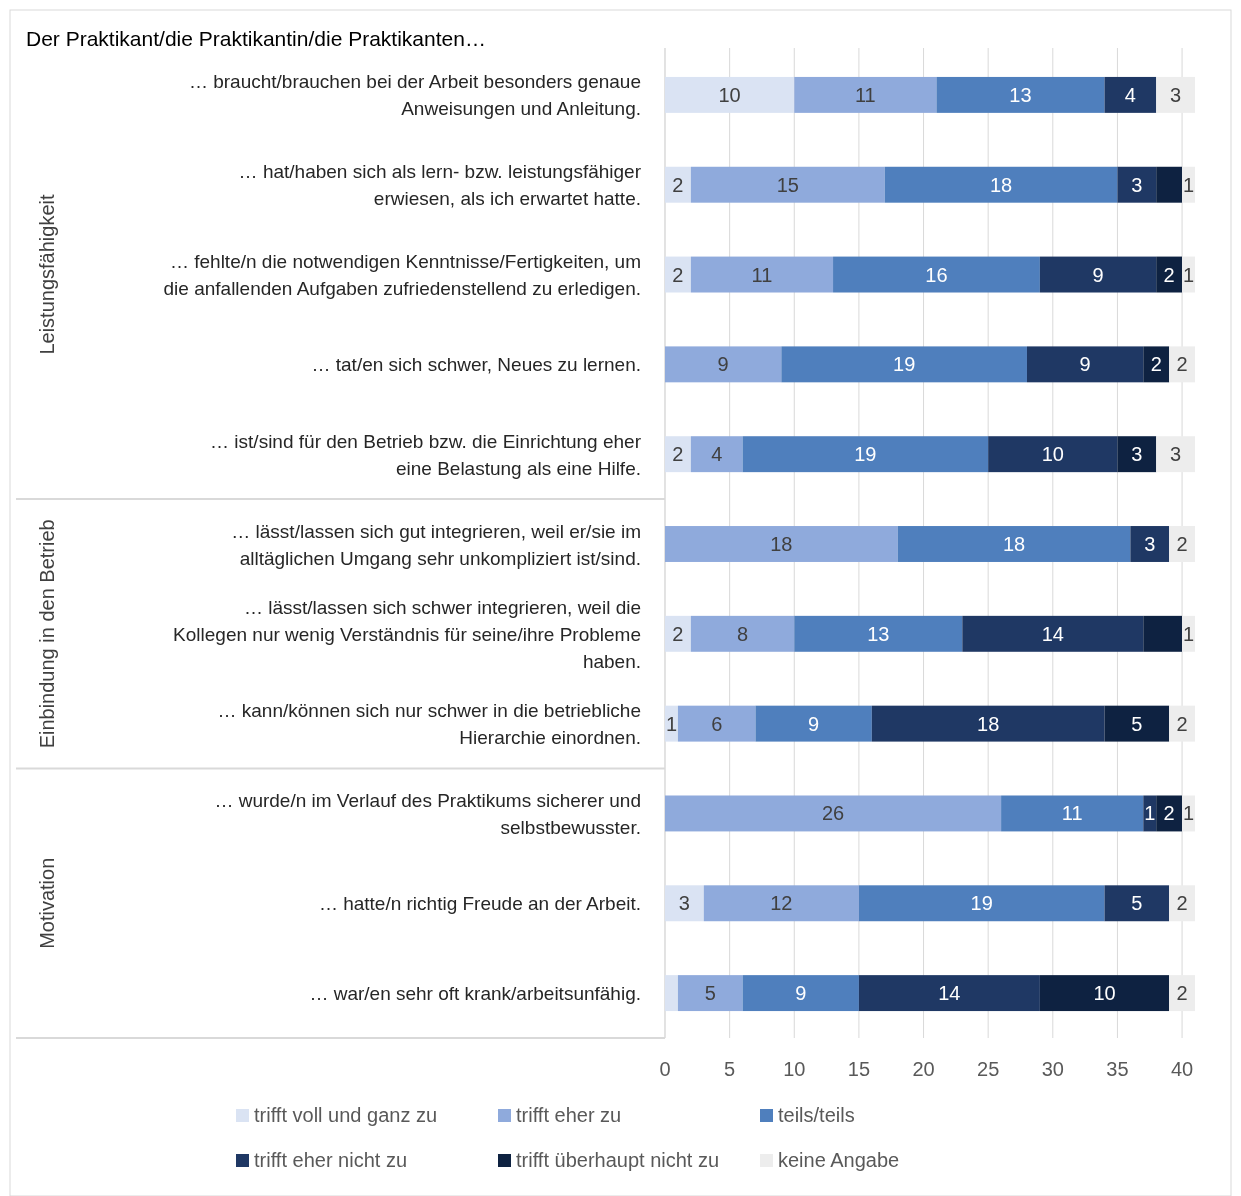 Image resolution: width=1241 pixels, height=1196 pixels. I want to click on y-tick-label: … tat/en sich schwer, Neues zu lernen., so click(476, 365).